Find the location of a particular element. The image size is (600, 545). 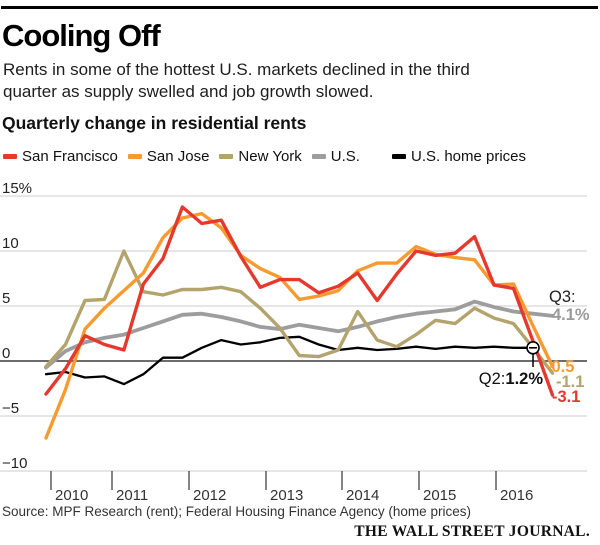

x-tick-2011: 2011 is located at coordinates (132, 495).